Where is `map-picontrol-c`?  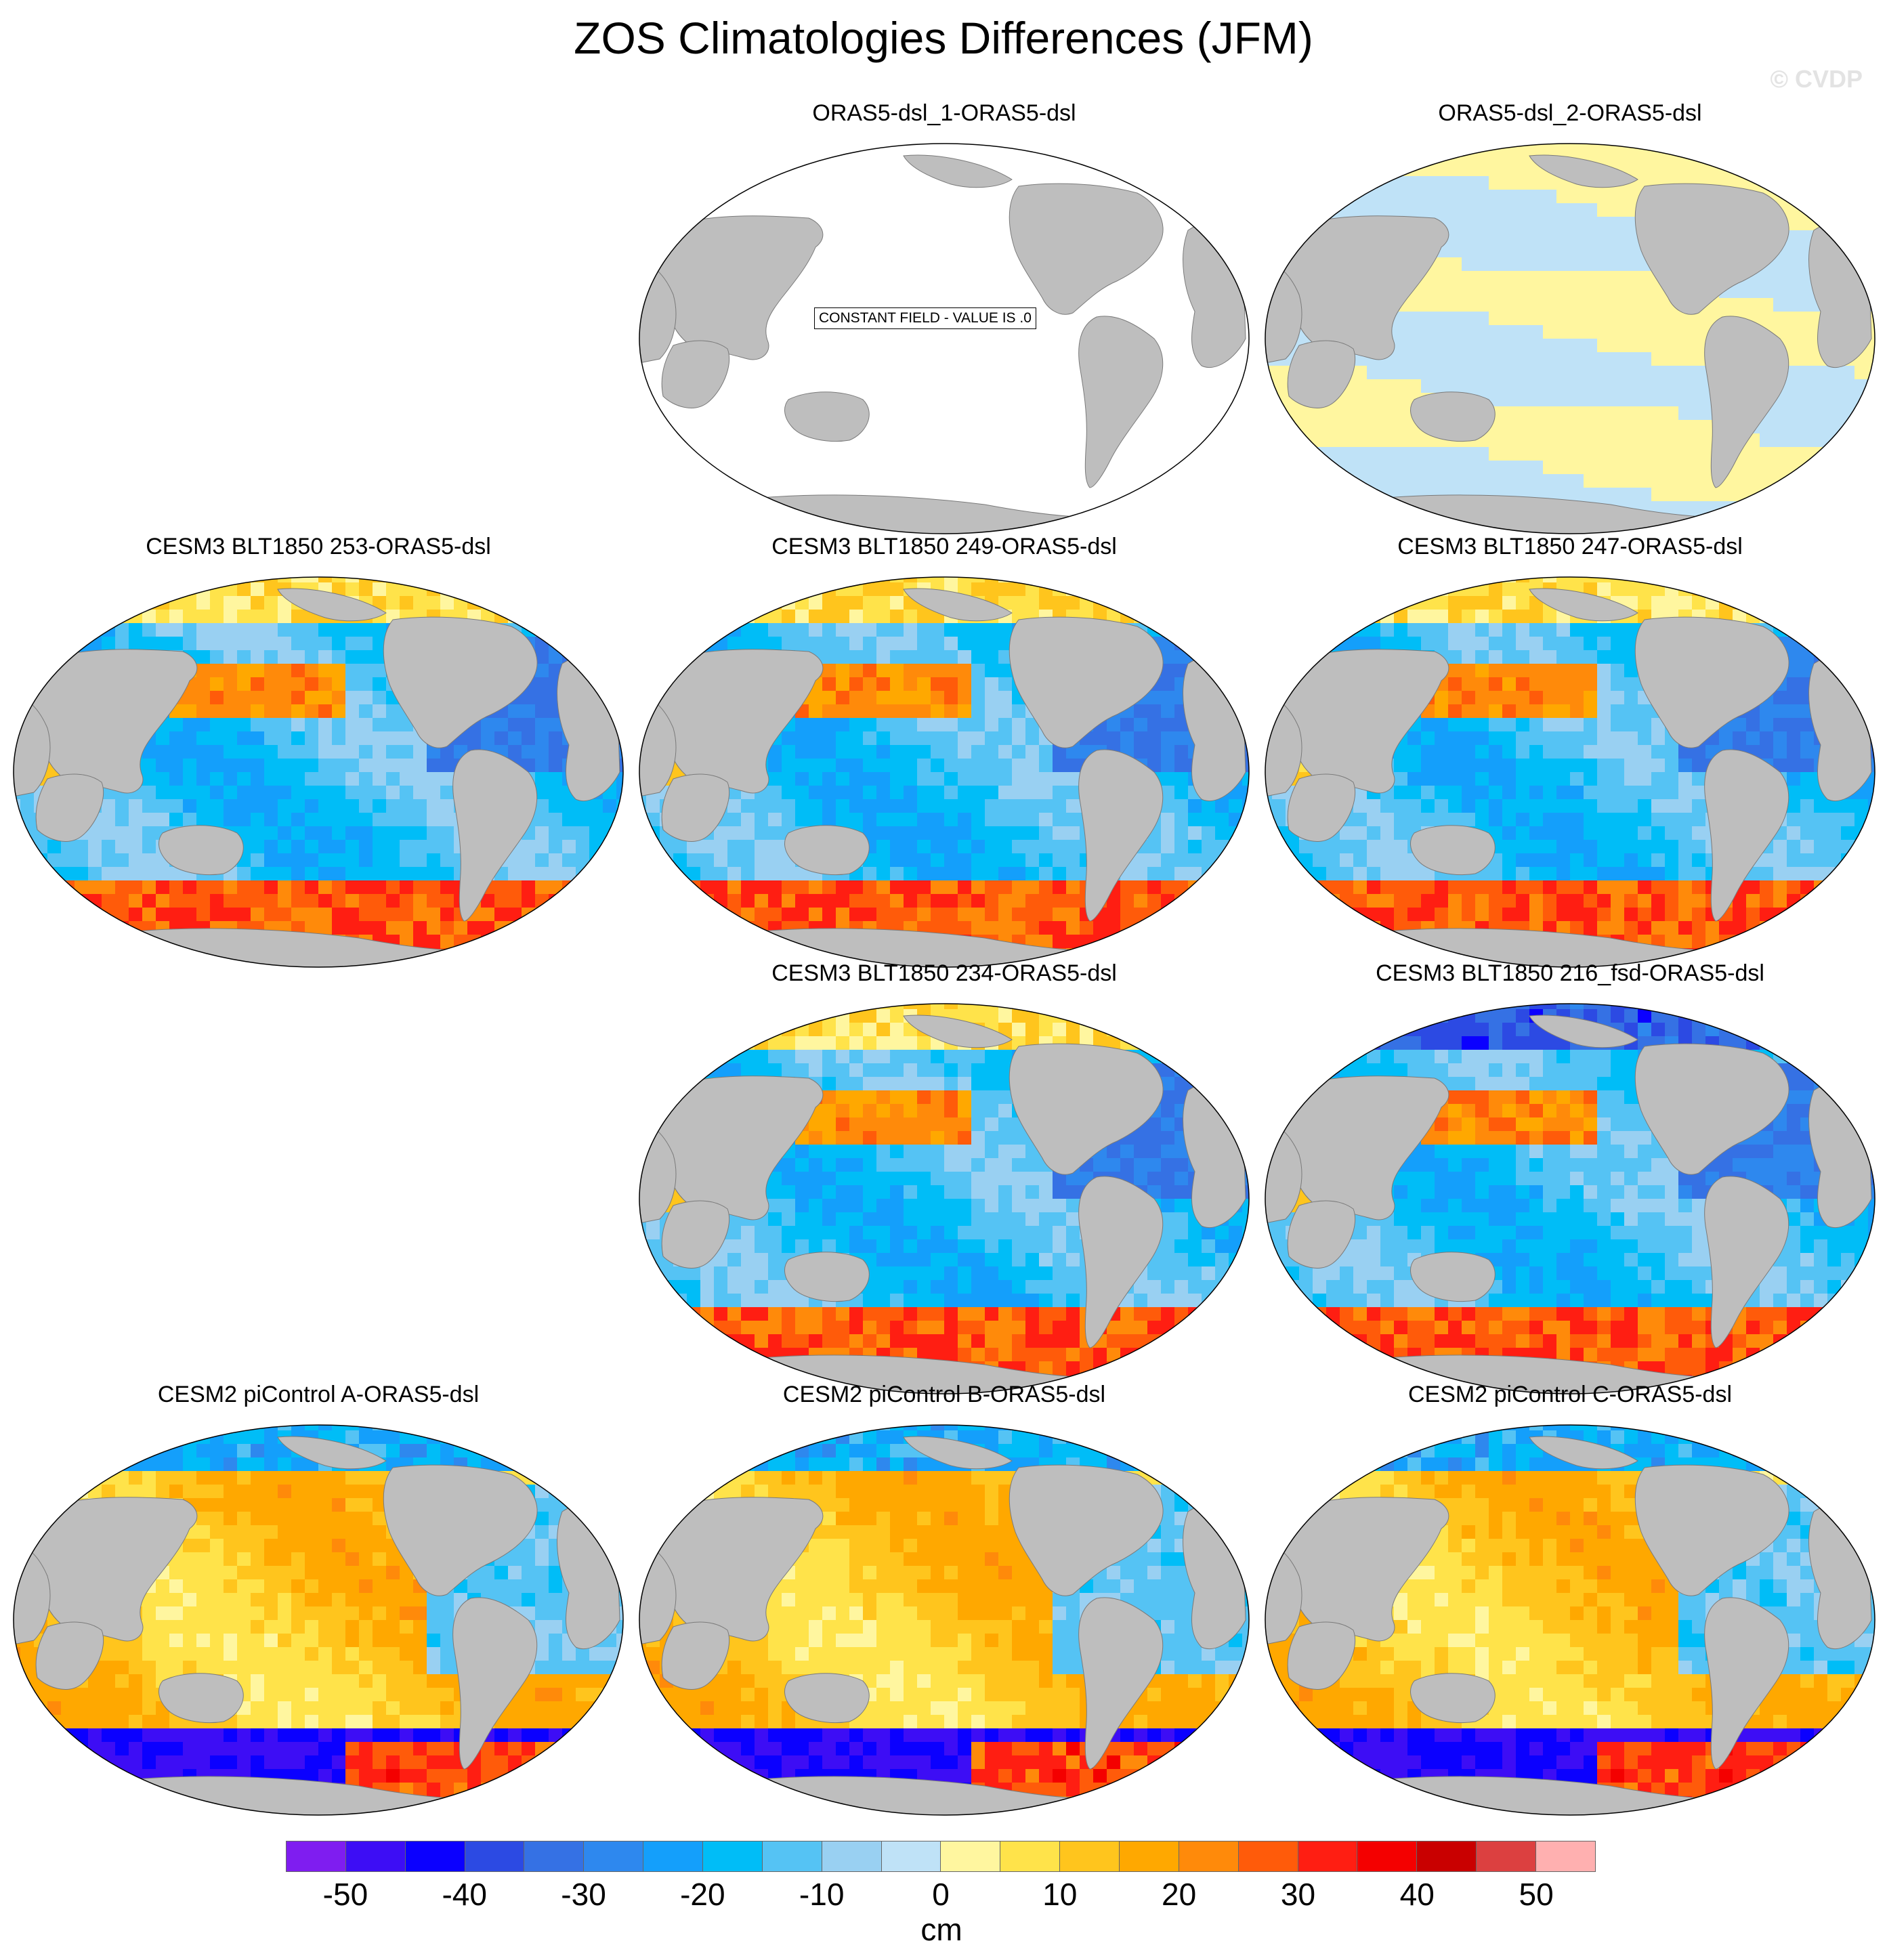 map-picontrol-c is located at coordinates (1570, 1620).